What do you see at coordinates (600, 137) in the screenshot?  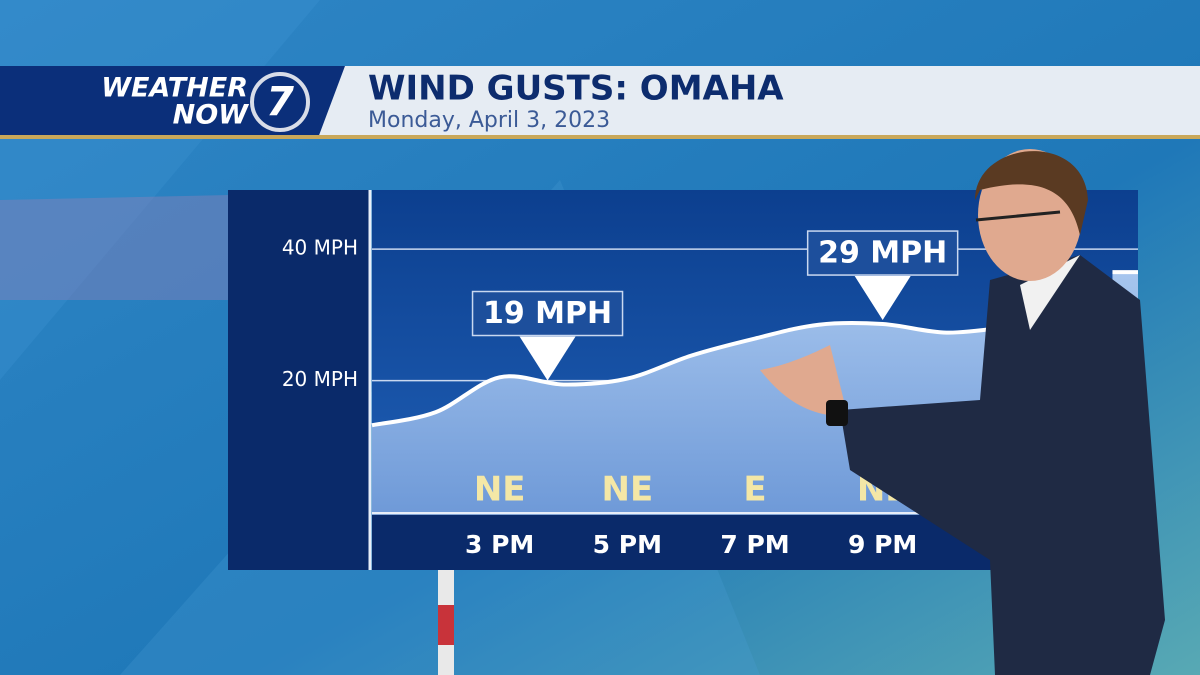 I see `header-rule` at bounding box center [600, 137].